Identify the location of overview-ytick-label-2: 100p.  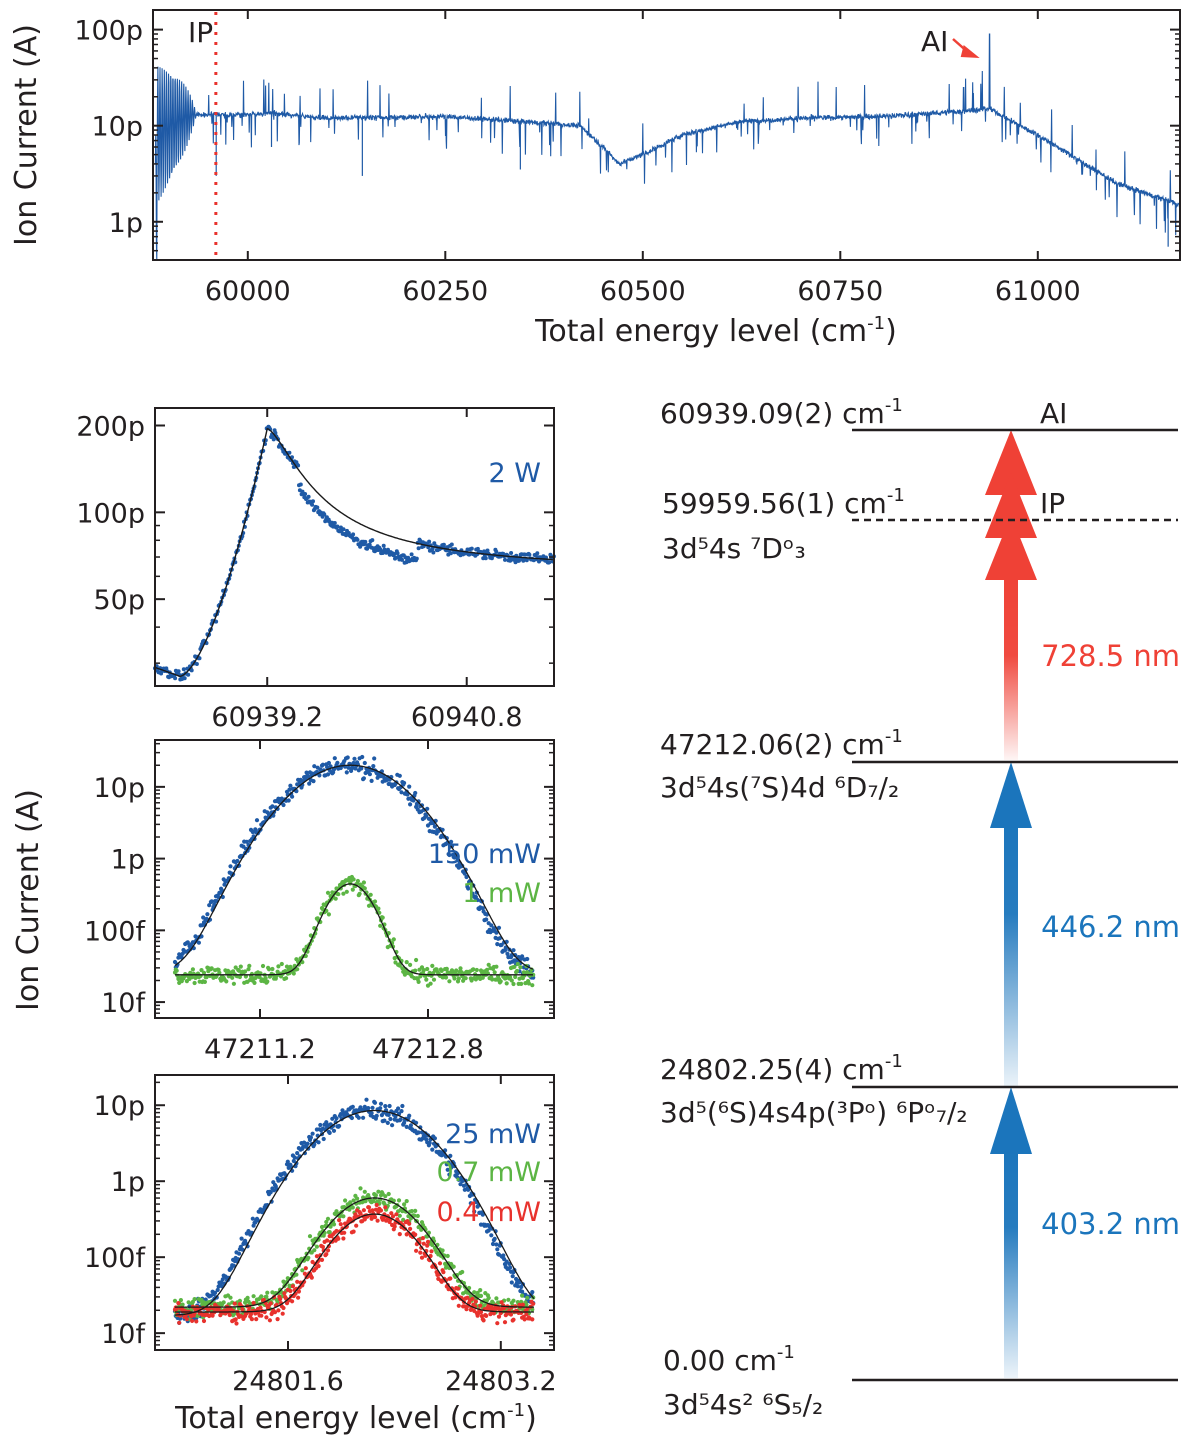
(108, 31).